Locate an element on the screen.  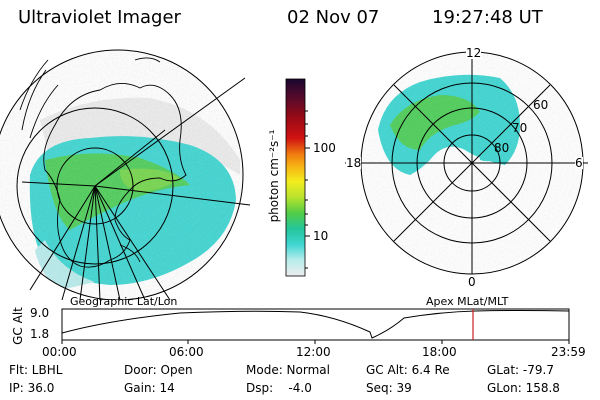
altitude-tick-high: 9.0 is located at coordinates (40, 313).